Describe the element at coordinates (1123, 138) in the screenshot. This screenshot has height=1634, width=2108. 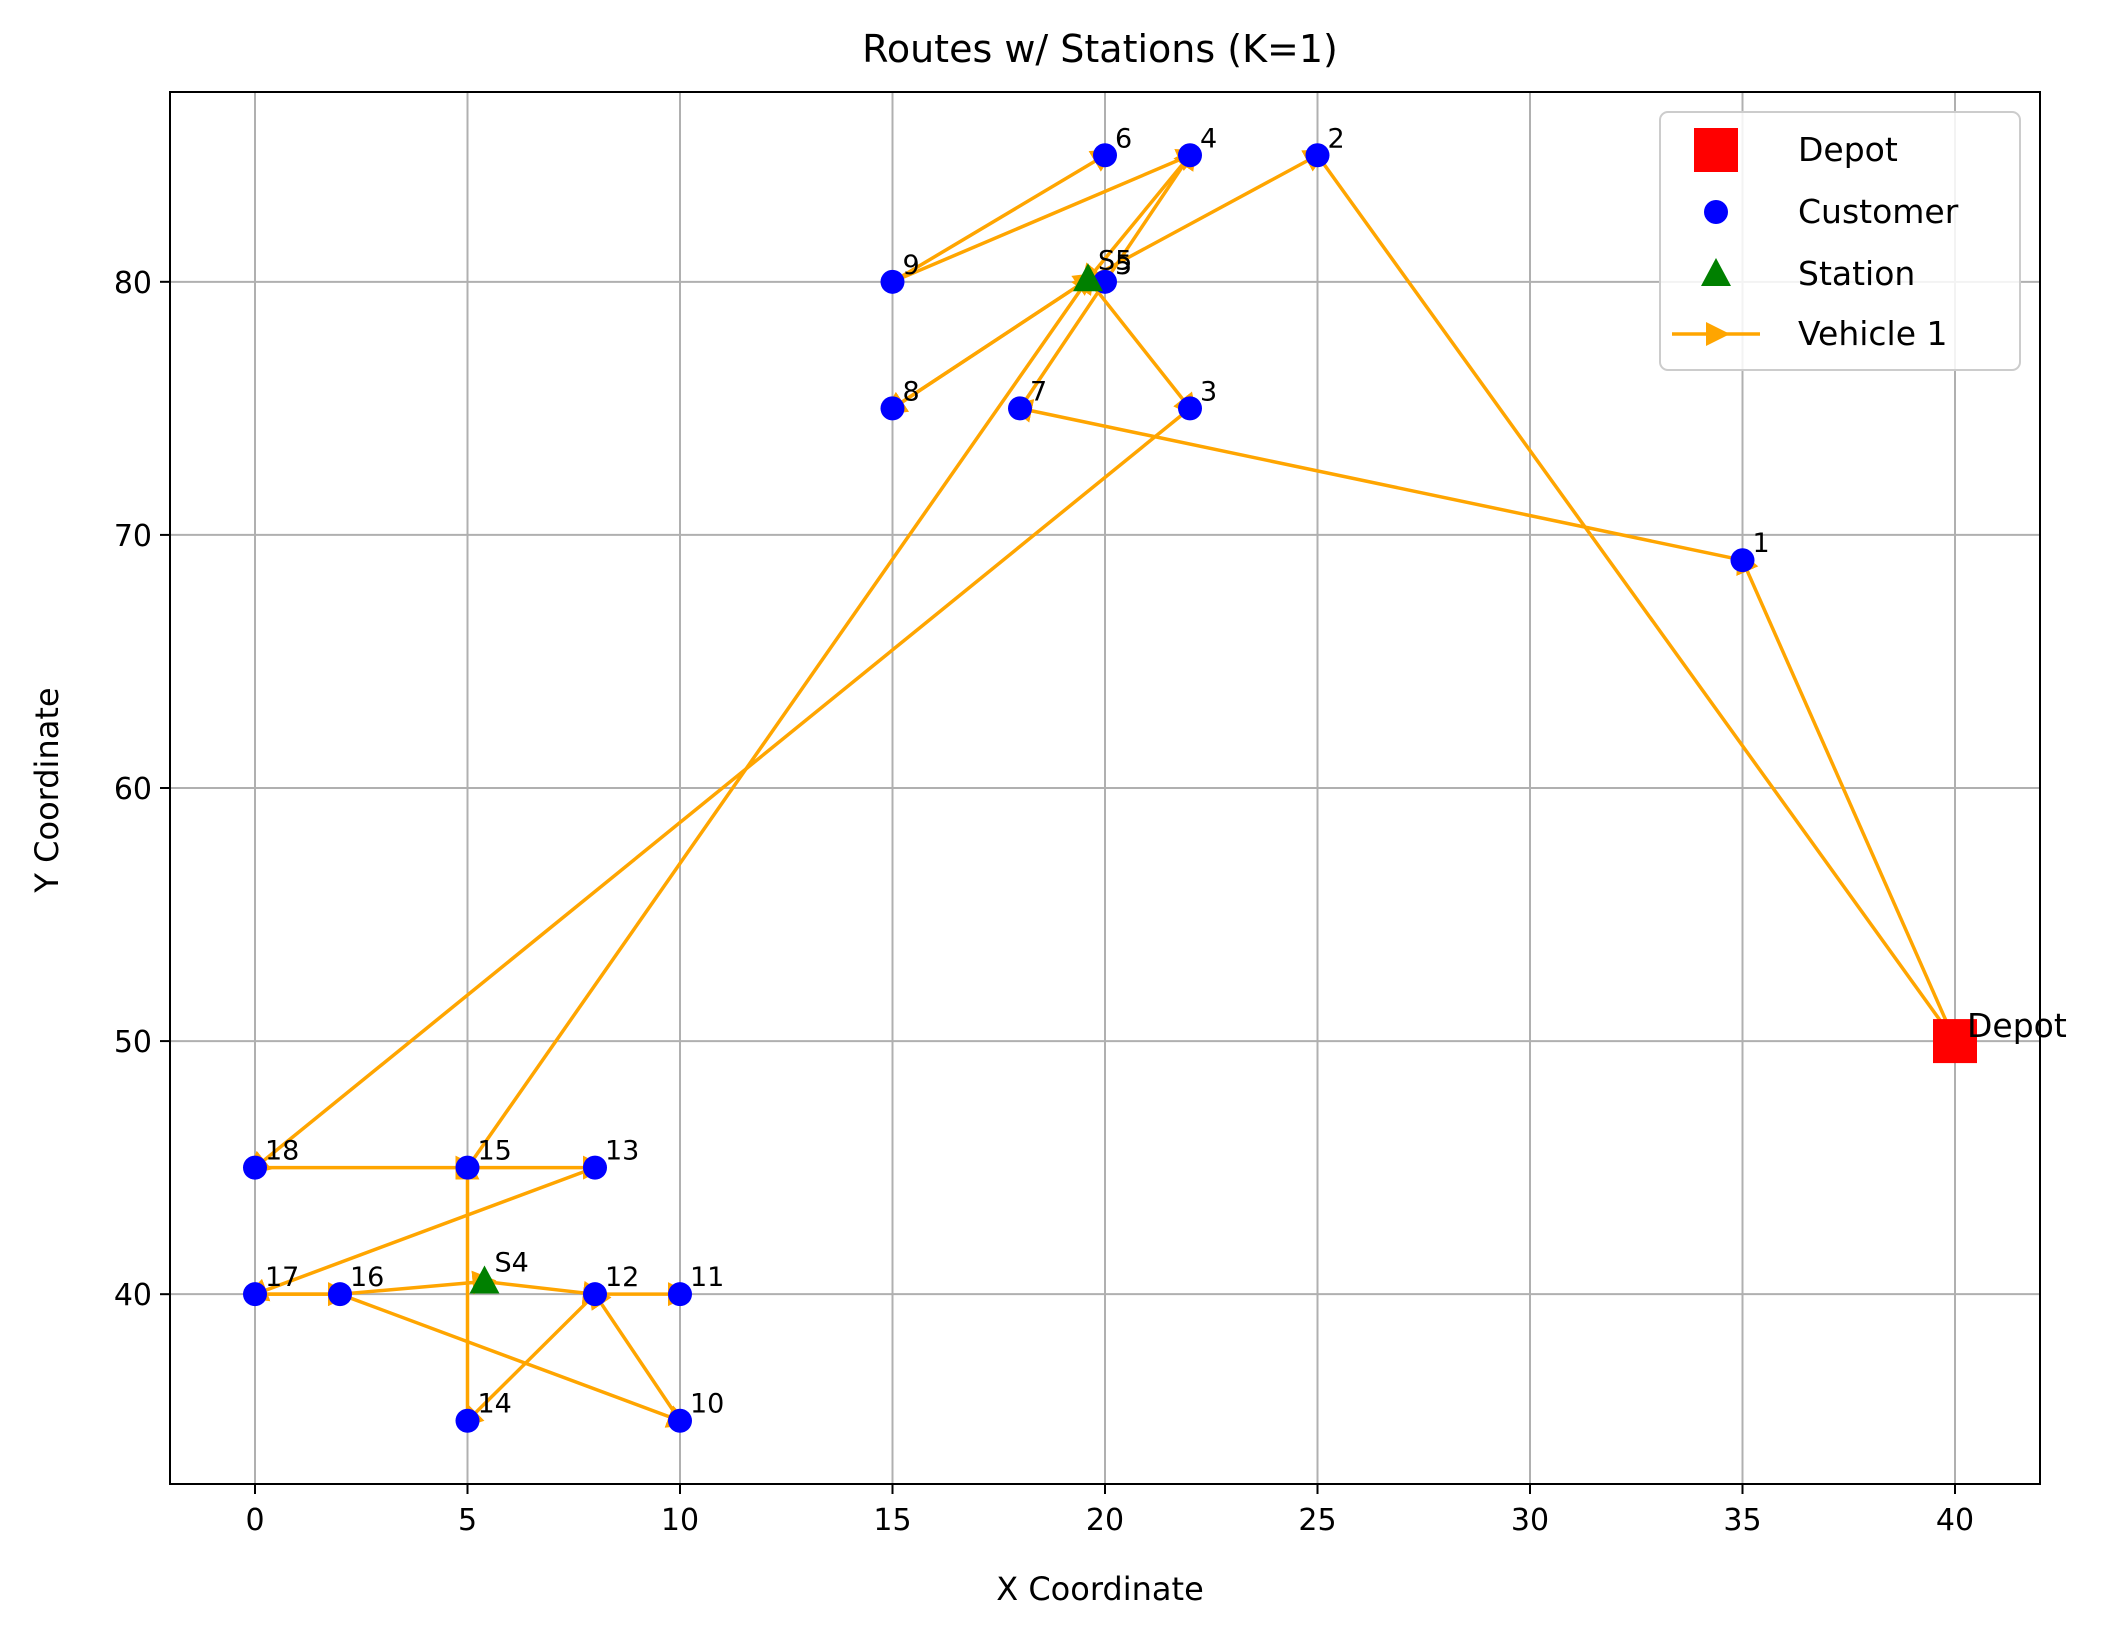
I see `customer-label: 6` at that location.